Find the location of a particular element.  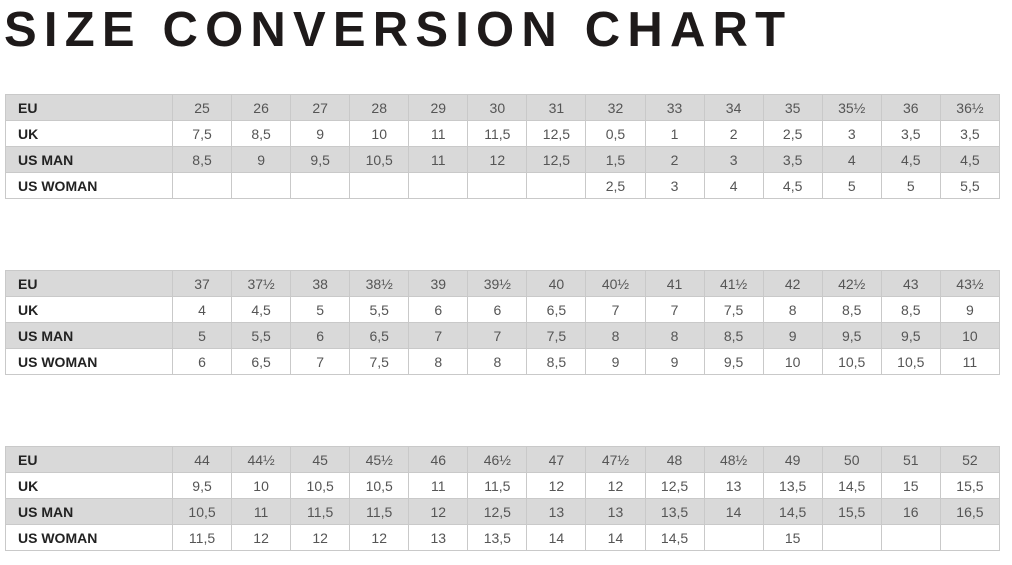

size-cell: 34 is located at coordinates (733, 107).